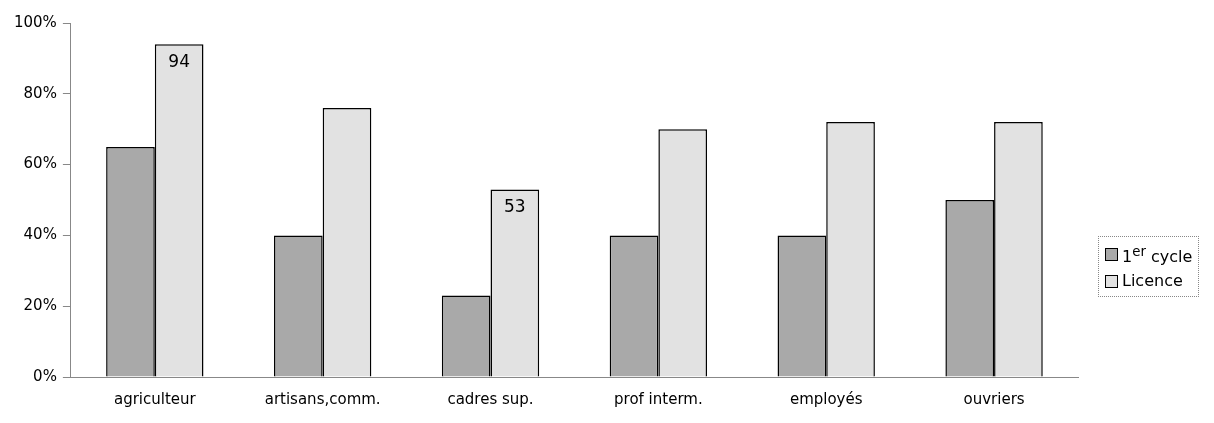  Describe the element at coordinates (155, 398) in the screenshot. I see `x-tick-label: agriculteur` at that location.